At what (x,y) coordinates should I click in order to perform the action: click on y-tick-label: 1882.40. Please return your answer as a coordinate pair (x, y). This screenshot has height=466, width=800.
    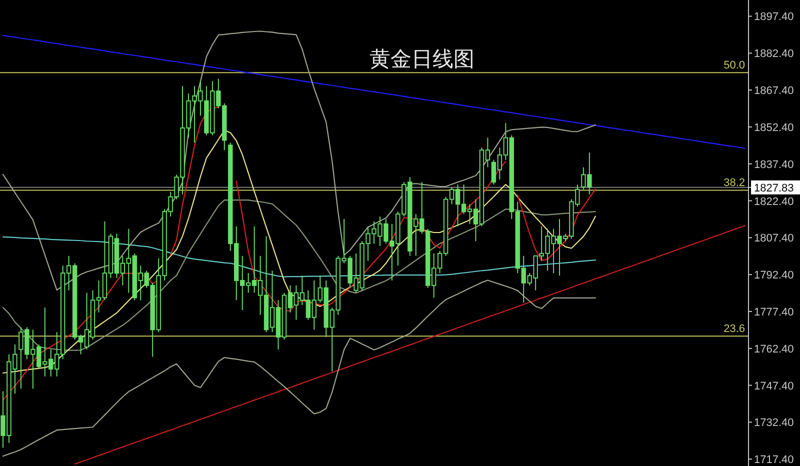
    Looking at the image, I should click on (774, 54).